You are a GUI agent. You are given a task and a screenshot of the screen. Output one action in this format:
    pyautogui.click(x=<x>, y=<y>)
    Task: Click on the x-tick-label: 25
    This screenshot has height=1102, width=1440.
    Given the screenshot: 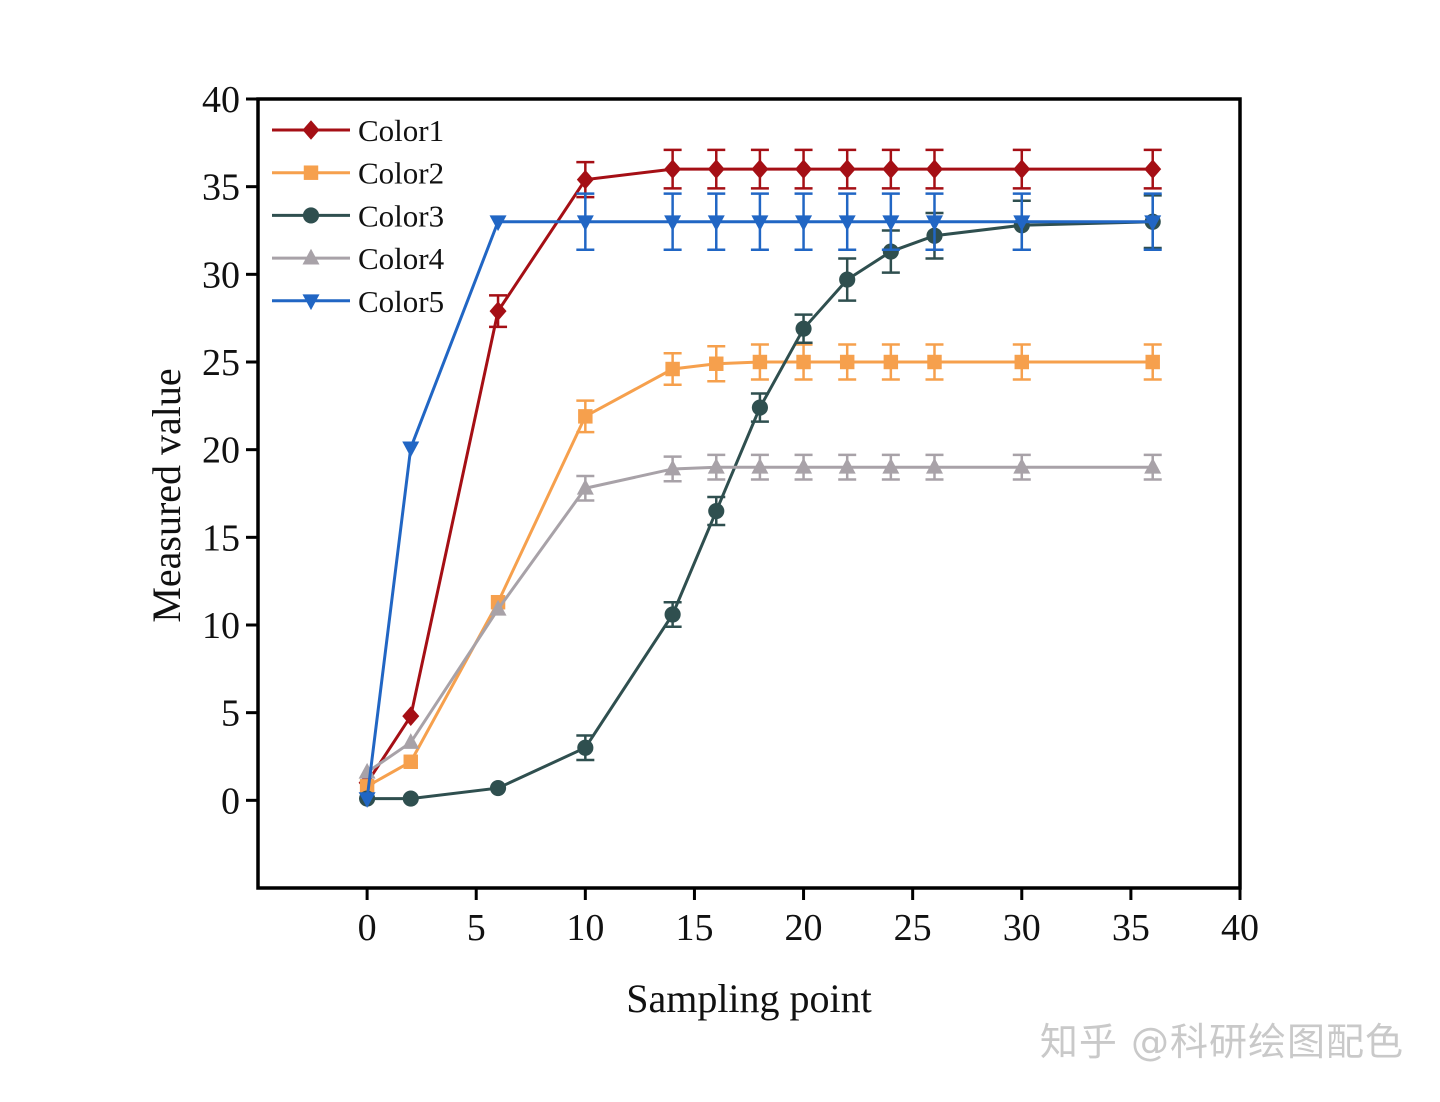 What is the action you would take?
    pyautogui.click(x=913, y=928)
    